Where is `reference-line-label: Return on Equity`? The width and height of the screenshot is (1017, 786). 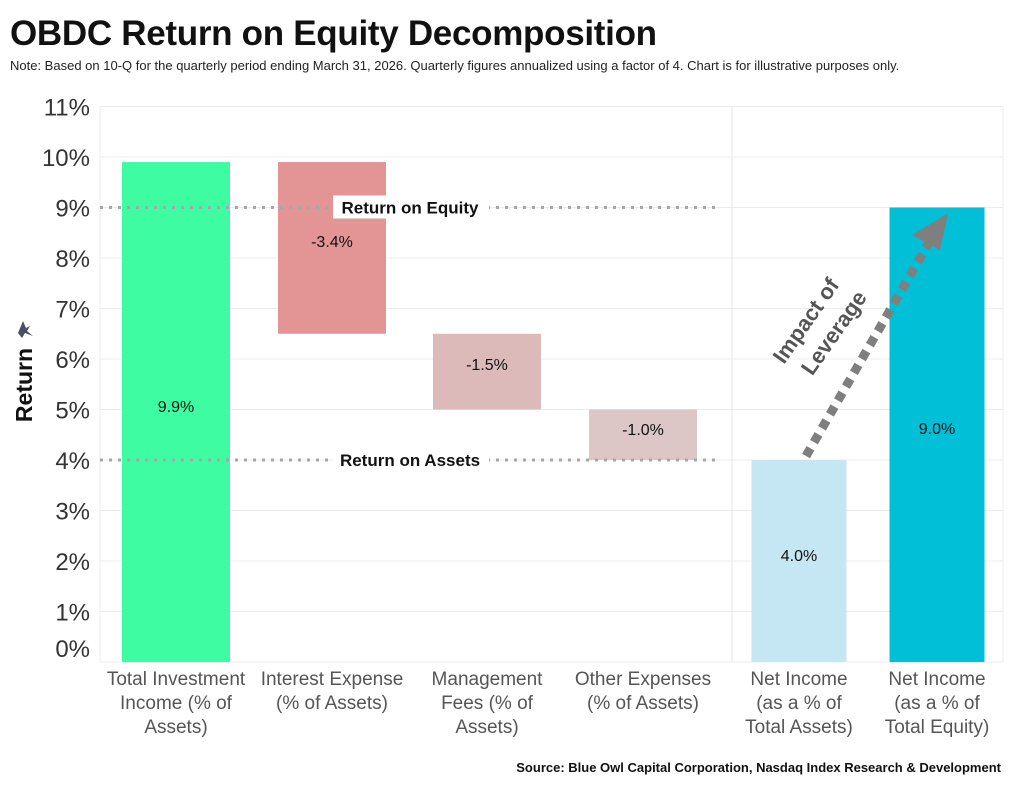
reference-line-label: Return on Equity is located at coordinates (410, 208).